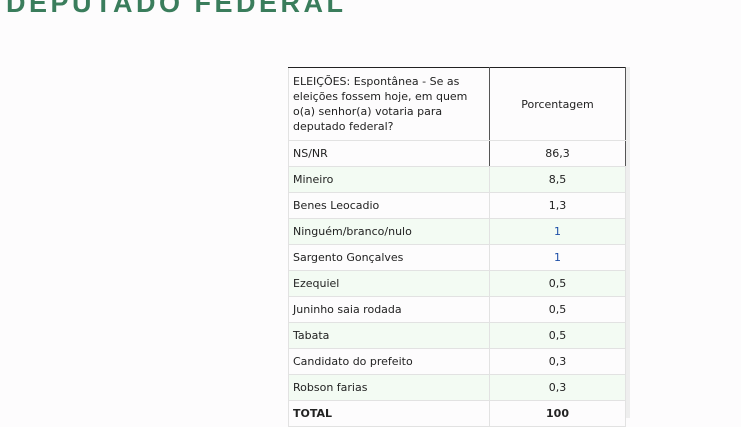 This screenshot has height=427, width=741. I want to click on header-percentage: Porcentagem, so click(557, 104).